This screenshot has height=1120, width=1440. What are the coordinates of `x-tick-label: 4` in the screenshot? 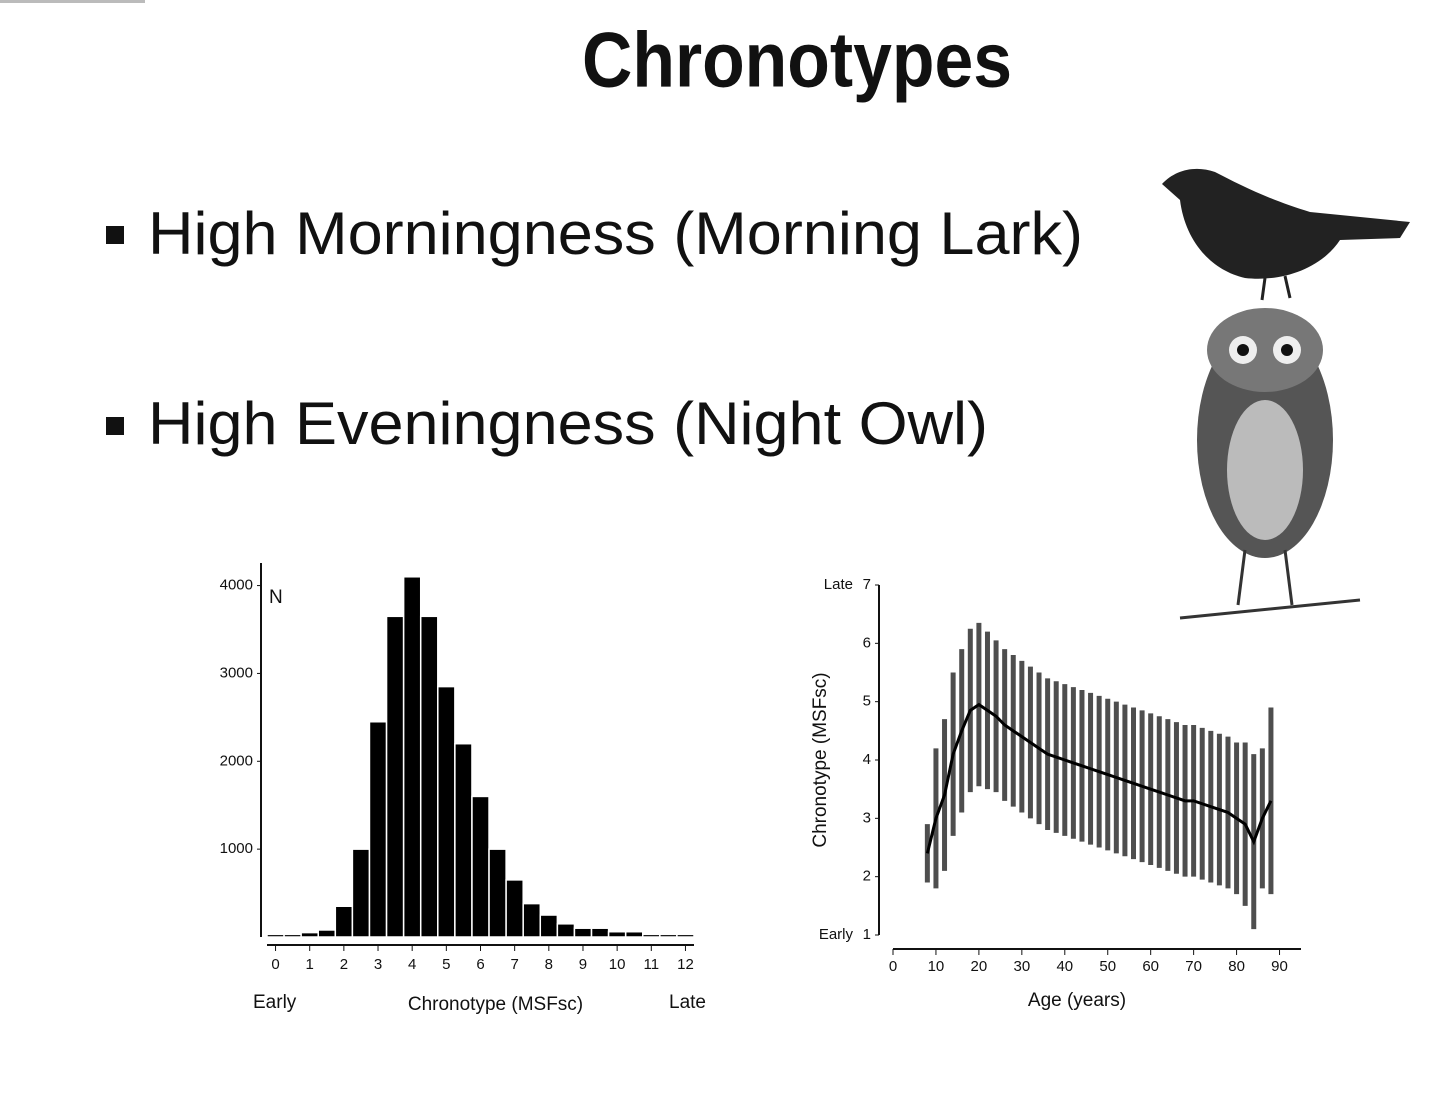 It's located at (412, 964).